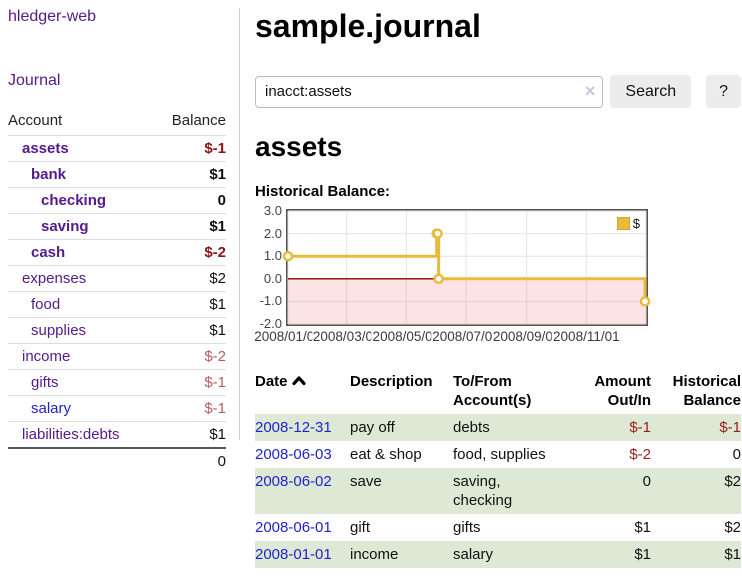 Image resolution: width=742 pixels, height=582 pixels. I want to click on transaction-balance: $-1, so click(730, 427).